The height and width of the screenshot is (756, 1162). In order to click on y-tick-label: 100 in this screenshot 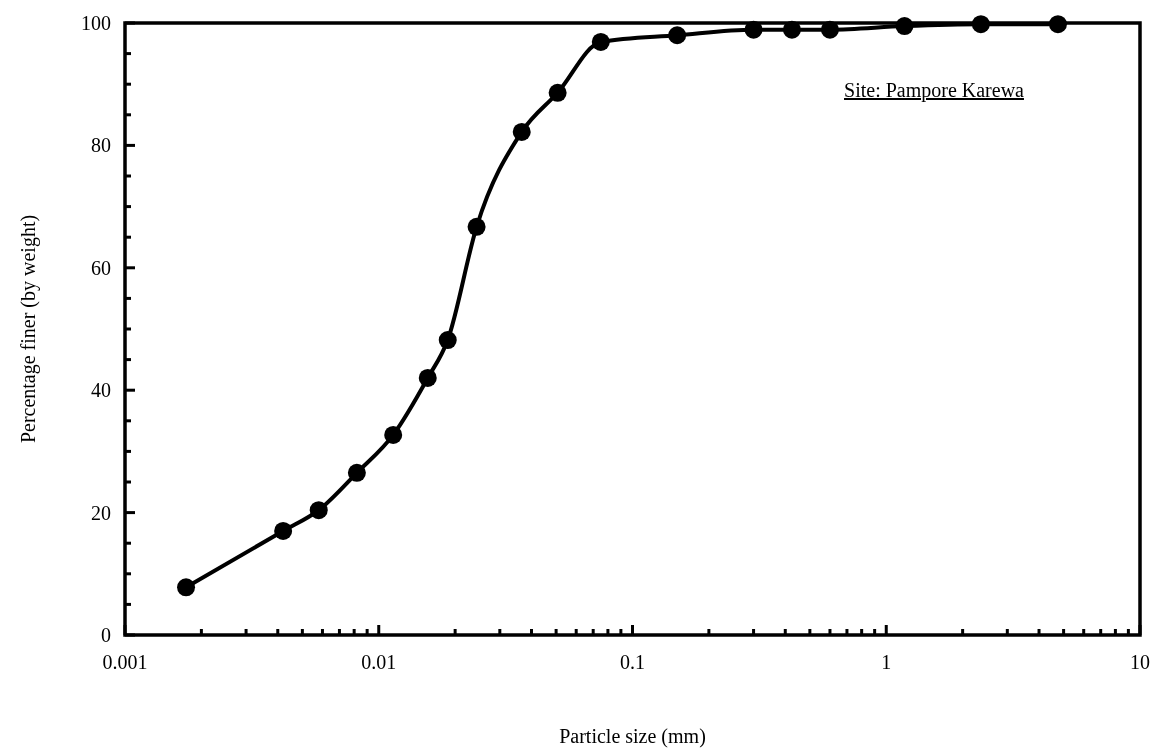, I will do `click(96, 23)`.